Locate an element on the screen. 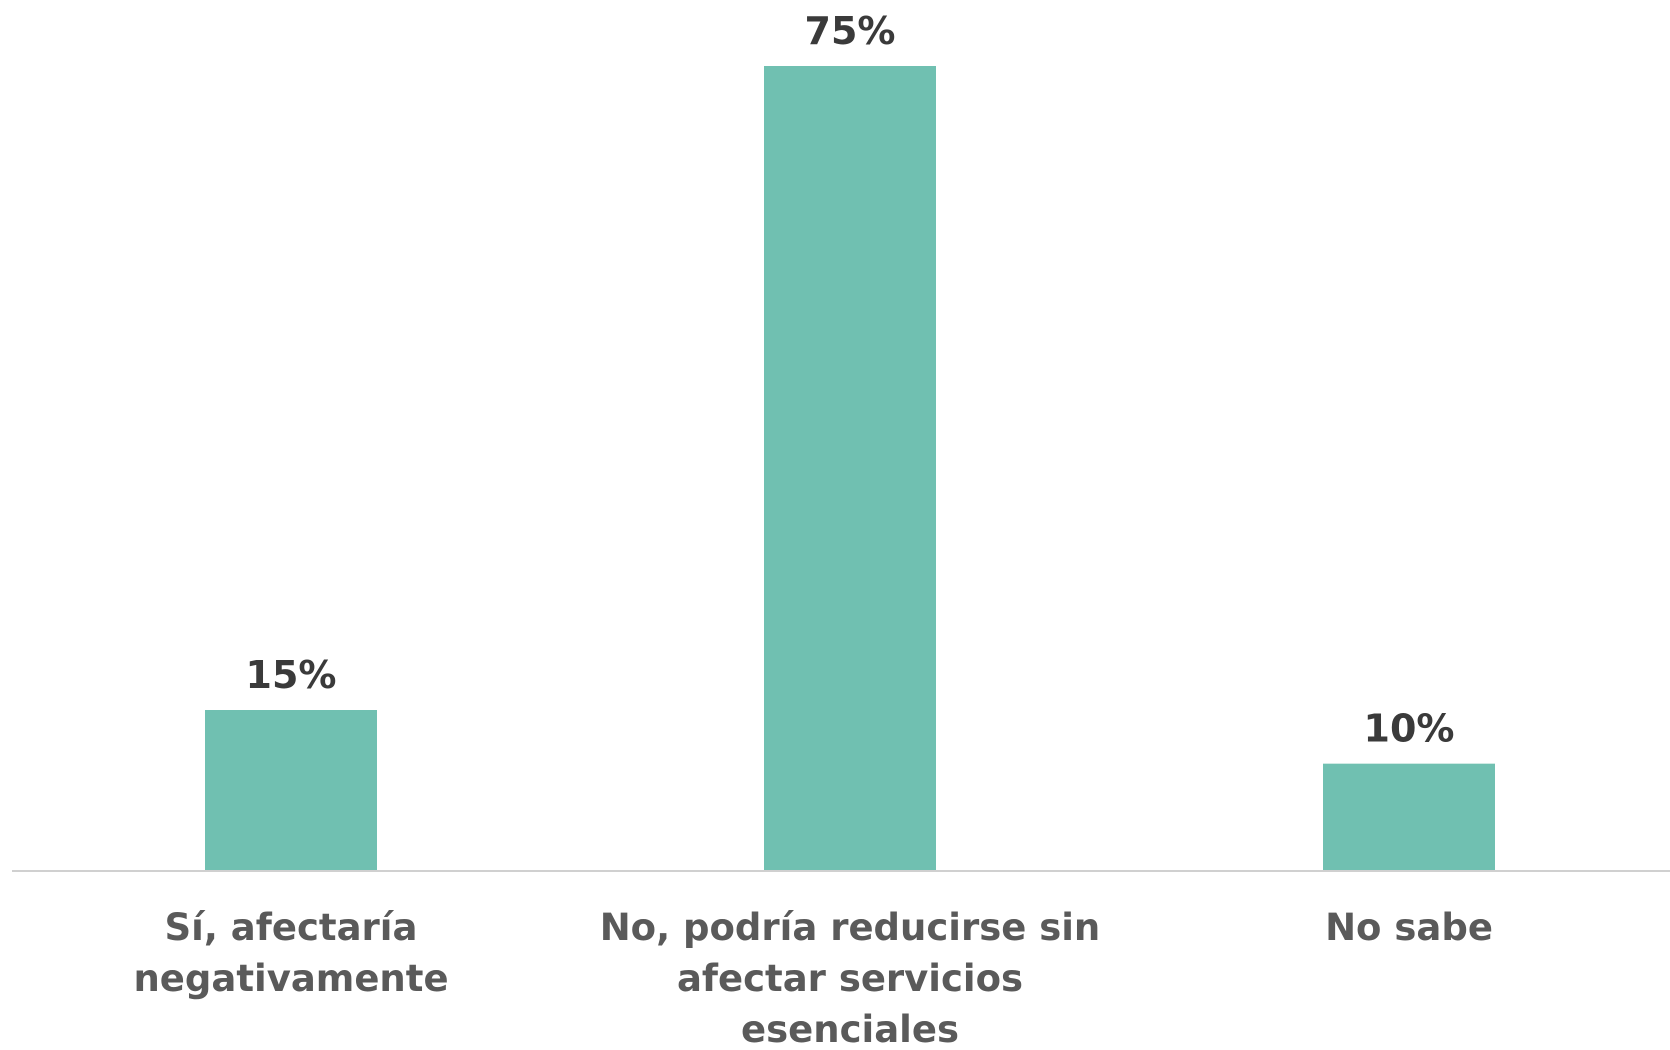 This screenshot has width=1670, height=1050. category-label-line: esenciales is located at coordinates (850, 1029).